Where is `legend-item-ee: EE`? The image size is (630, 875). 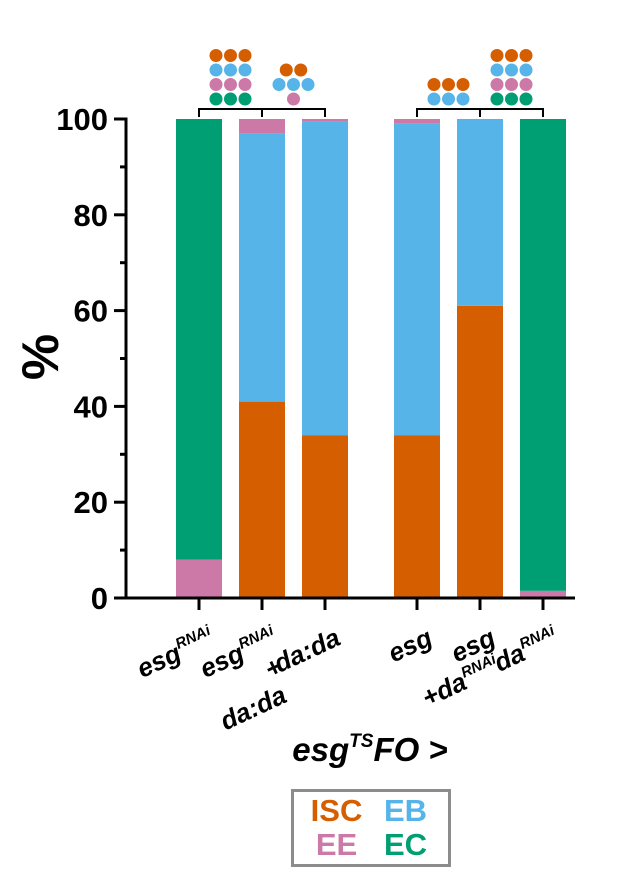
legend-item-ee: EE is located at coordinates (336, 844).